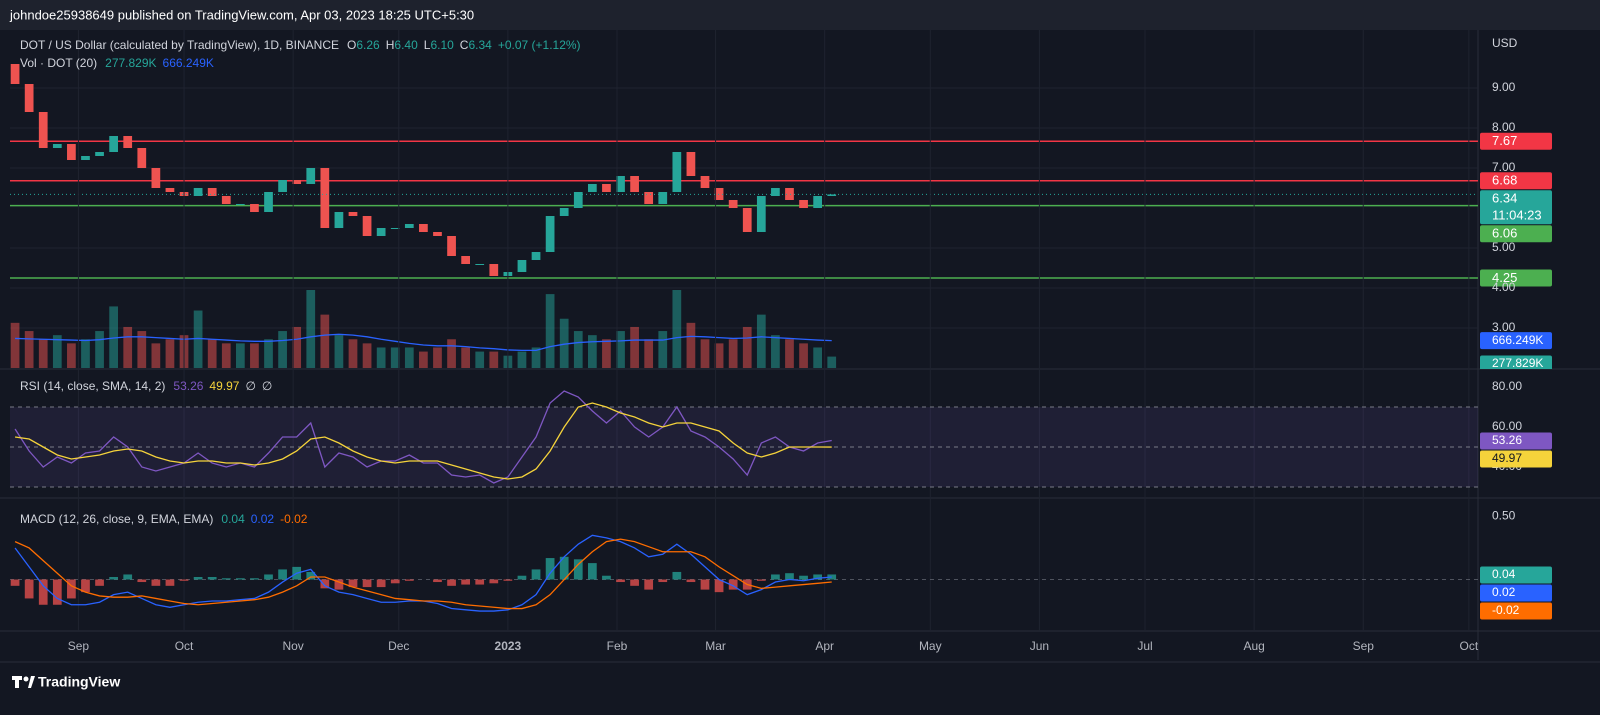 This screenshot has height=715, width=1600. What do you see at coordinates (1506, 610) in the screenshot?
I see `indicator-tag-label: -0.02` at bounding box center [1506, 610].